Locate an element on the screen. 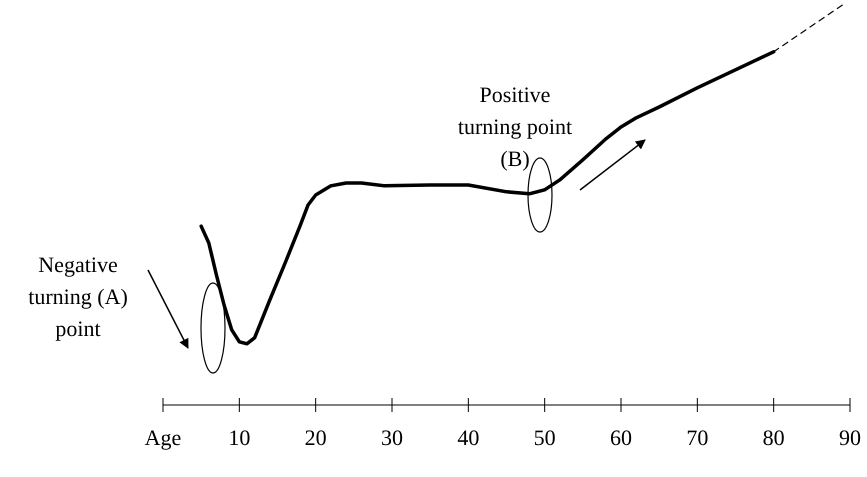 The height and width of the screenshot is (477, 867). x-tick-label: 40 is located at coordinates (468, 437).